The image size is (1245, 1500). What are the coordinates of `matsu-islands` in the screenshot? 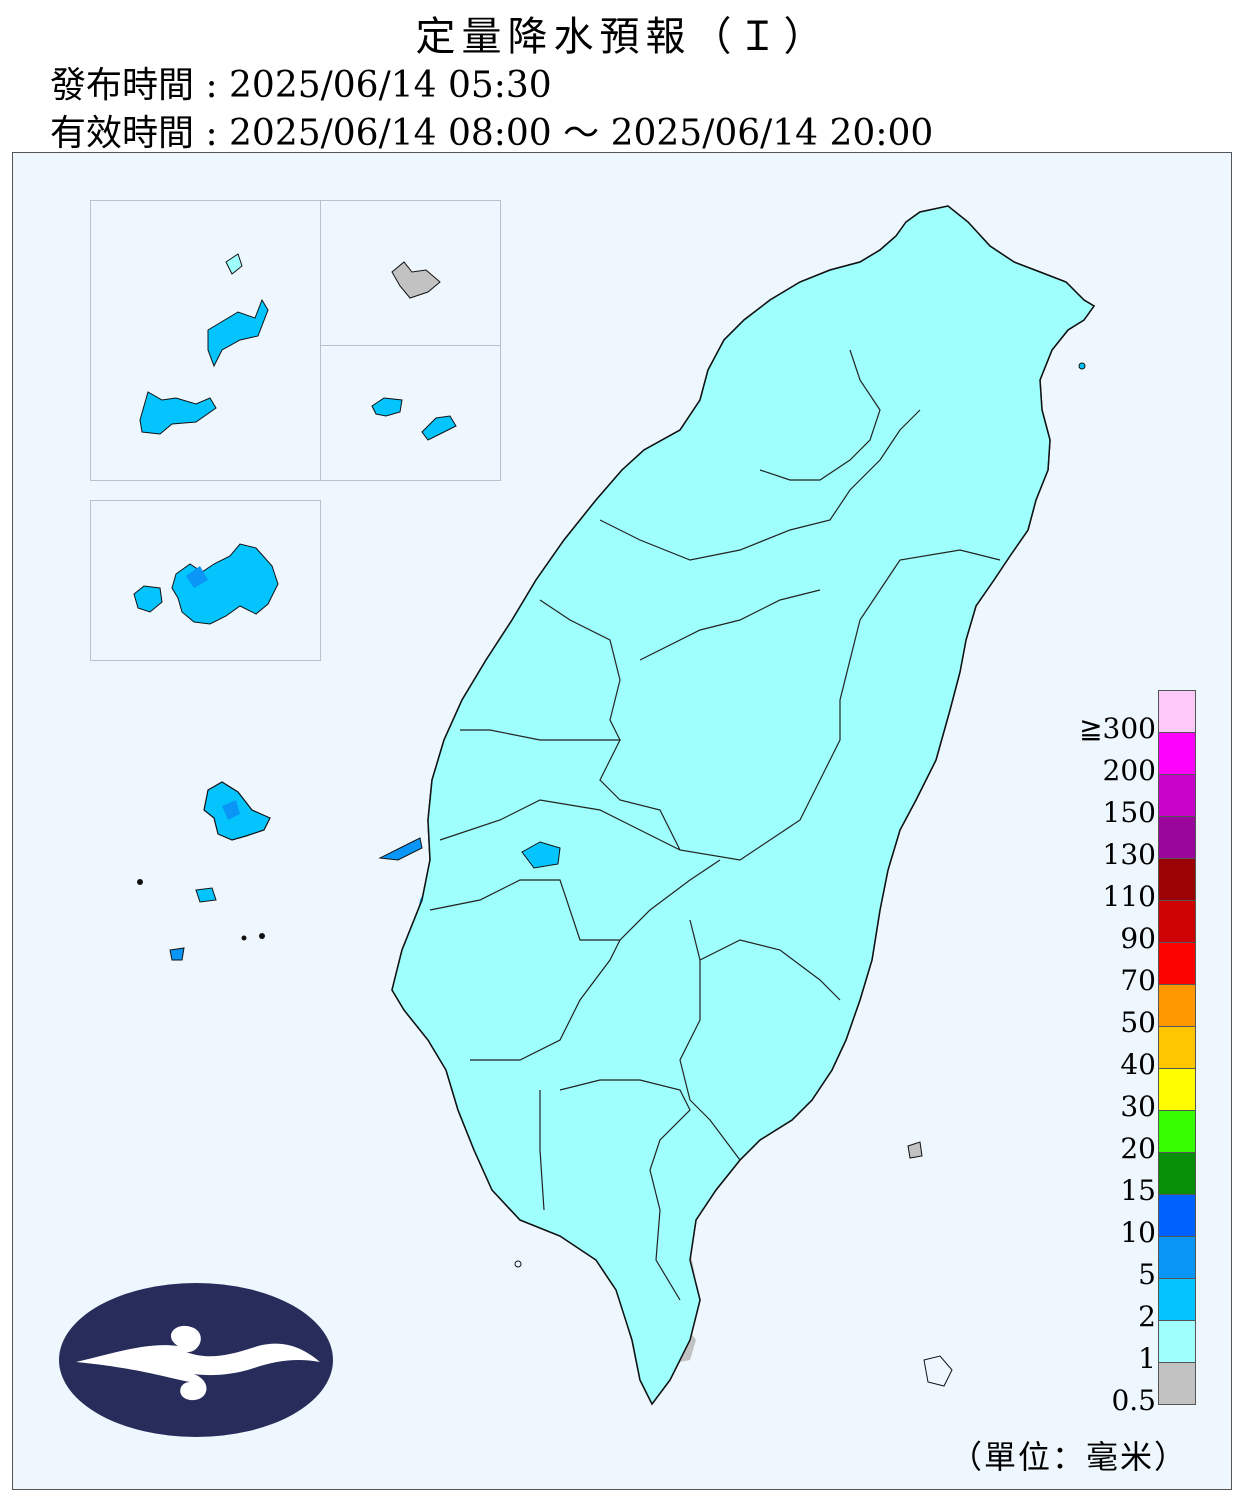 It's located at (298, 347).